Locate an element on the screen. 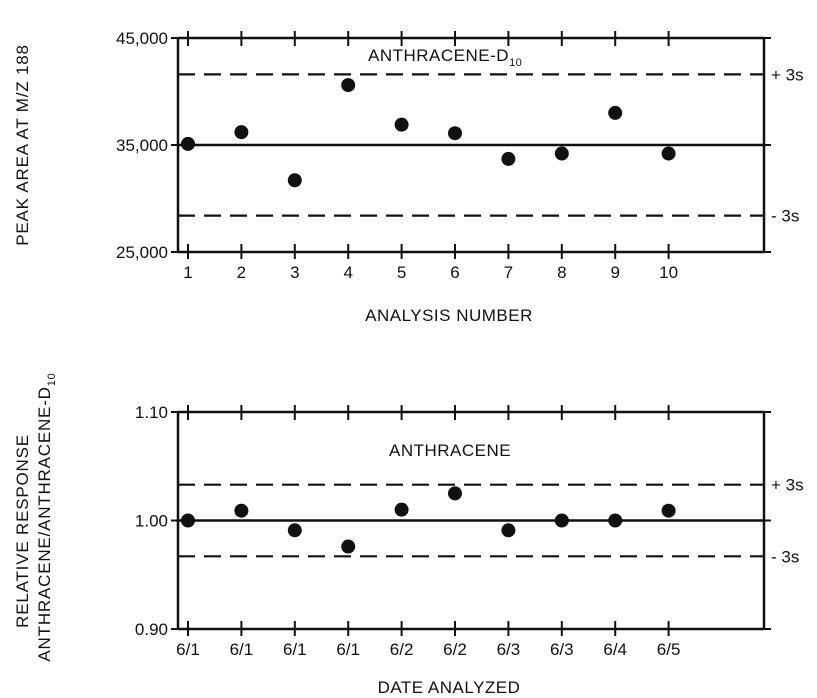  top-upper-limit-label: + 3s is located at coordinates (787, 74).